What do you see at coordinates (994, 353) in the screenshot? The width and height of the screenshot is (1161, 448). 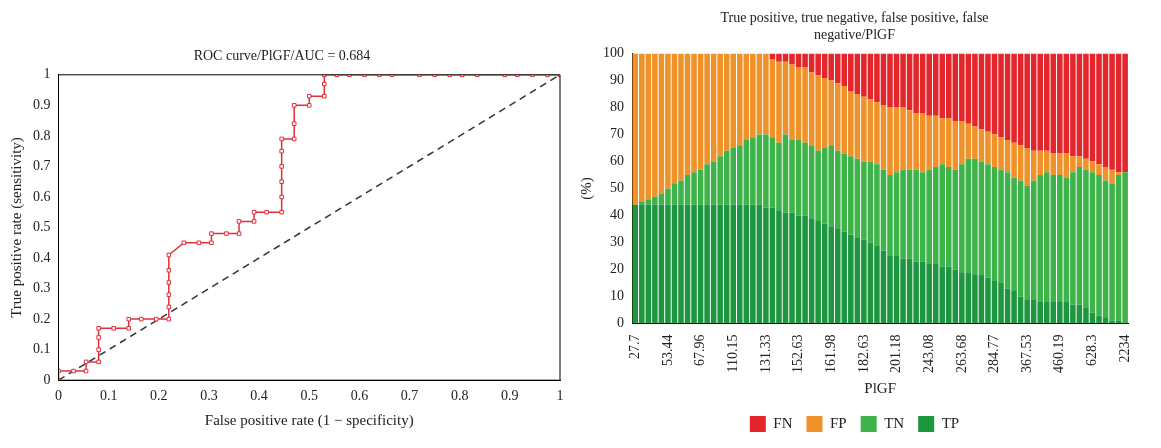 I see `x-tick-label: 284.77` at bounding box center [994, 353].